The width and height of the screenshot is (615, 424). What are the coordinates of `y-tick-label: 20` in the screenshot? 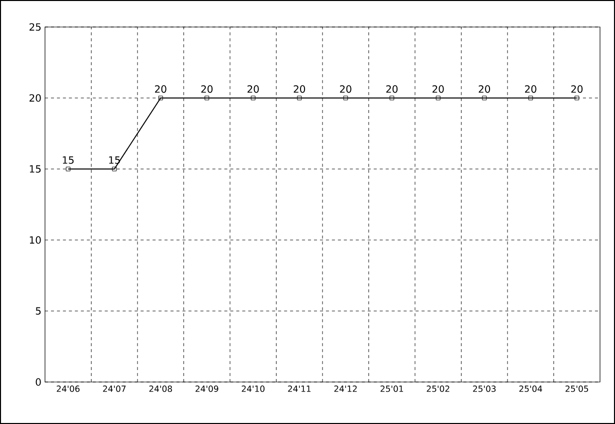 It's located at (35, 98).